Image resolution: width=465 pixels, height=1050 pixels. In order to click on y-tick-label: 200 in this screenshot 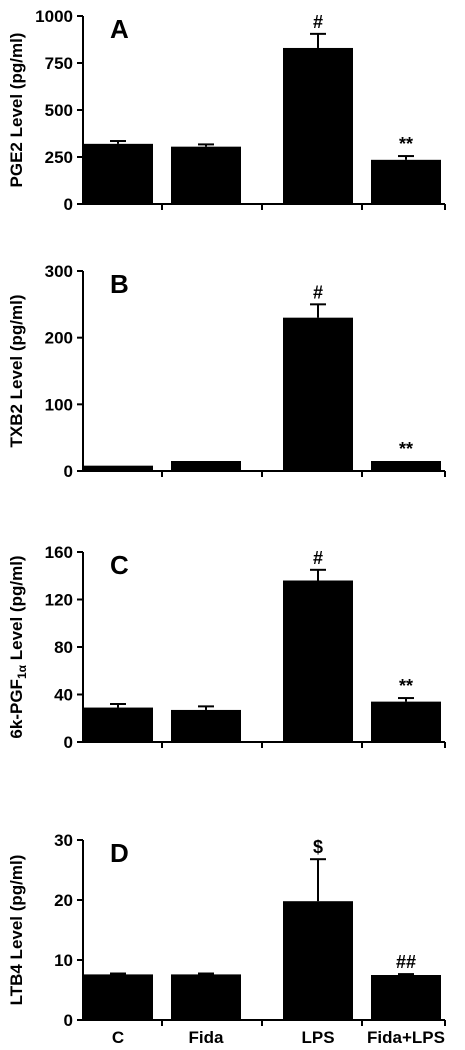, I will do `click(59, 338)`.